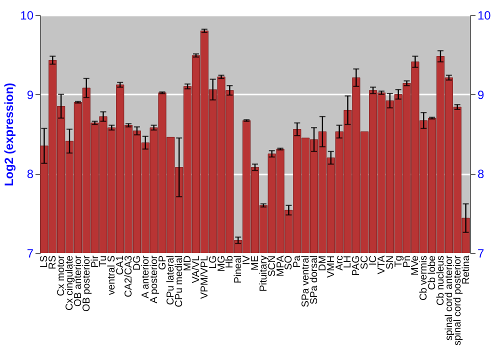 This screenshot has width=500, height=350. I want to click on y-axis-title: Log2 (expression), so click(9, 134).